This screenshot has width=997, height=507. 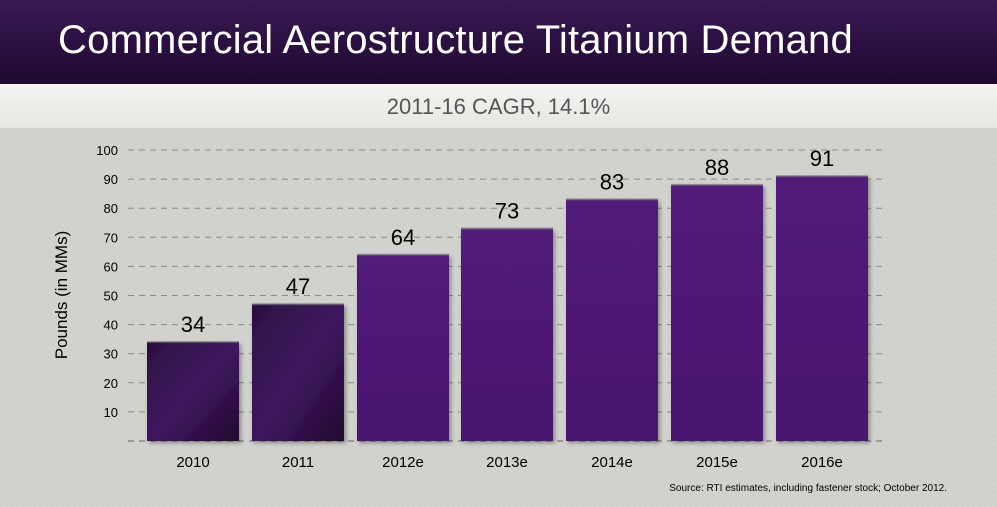 What do you see at coordinates (111, 383) in the screenshot?
I see `y-tick-label: 20` at bounding box center [111, 383].